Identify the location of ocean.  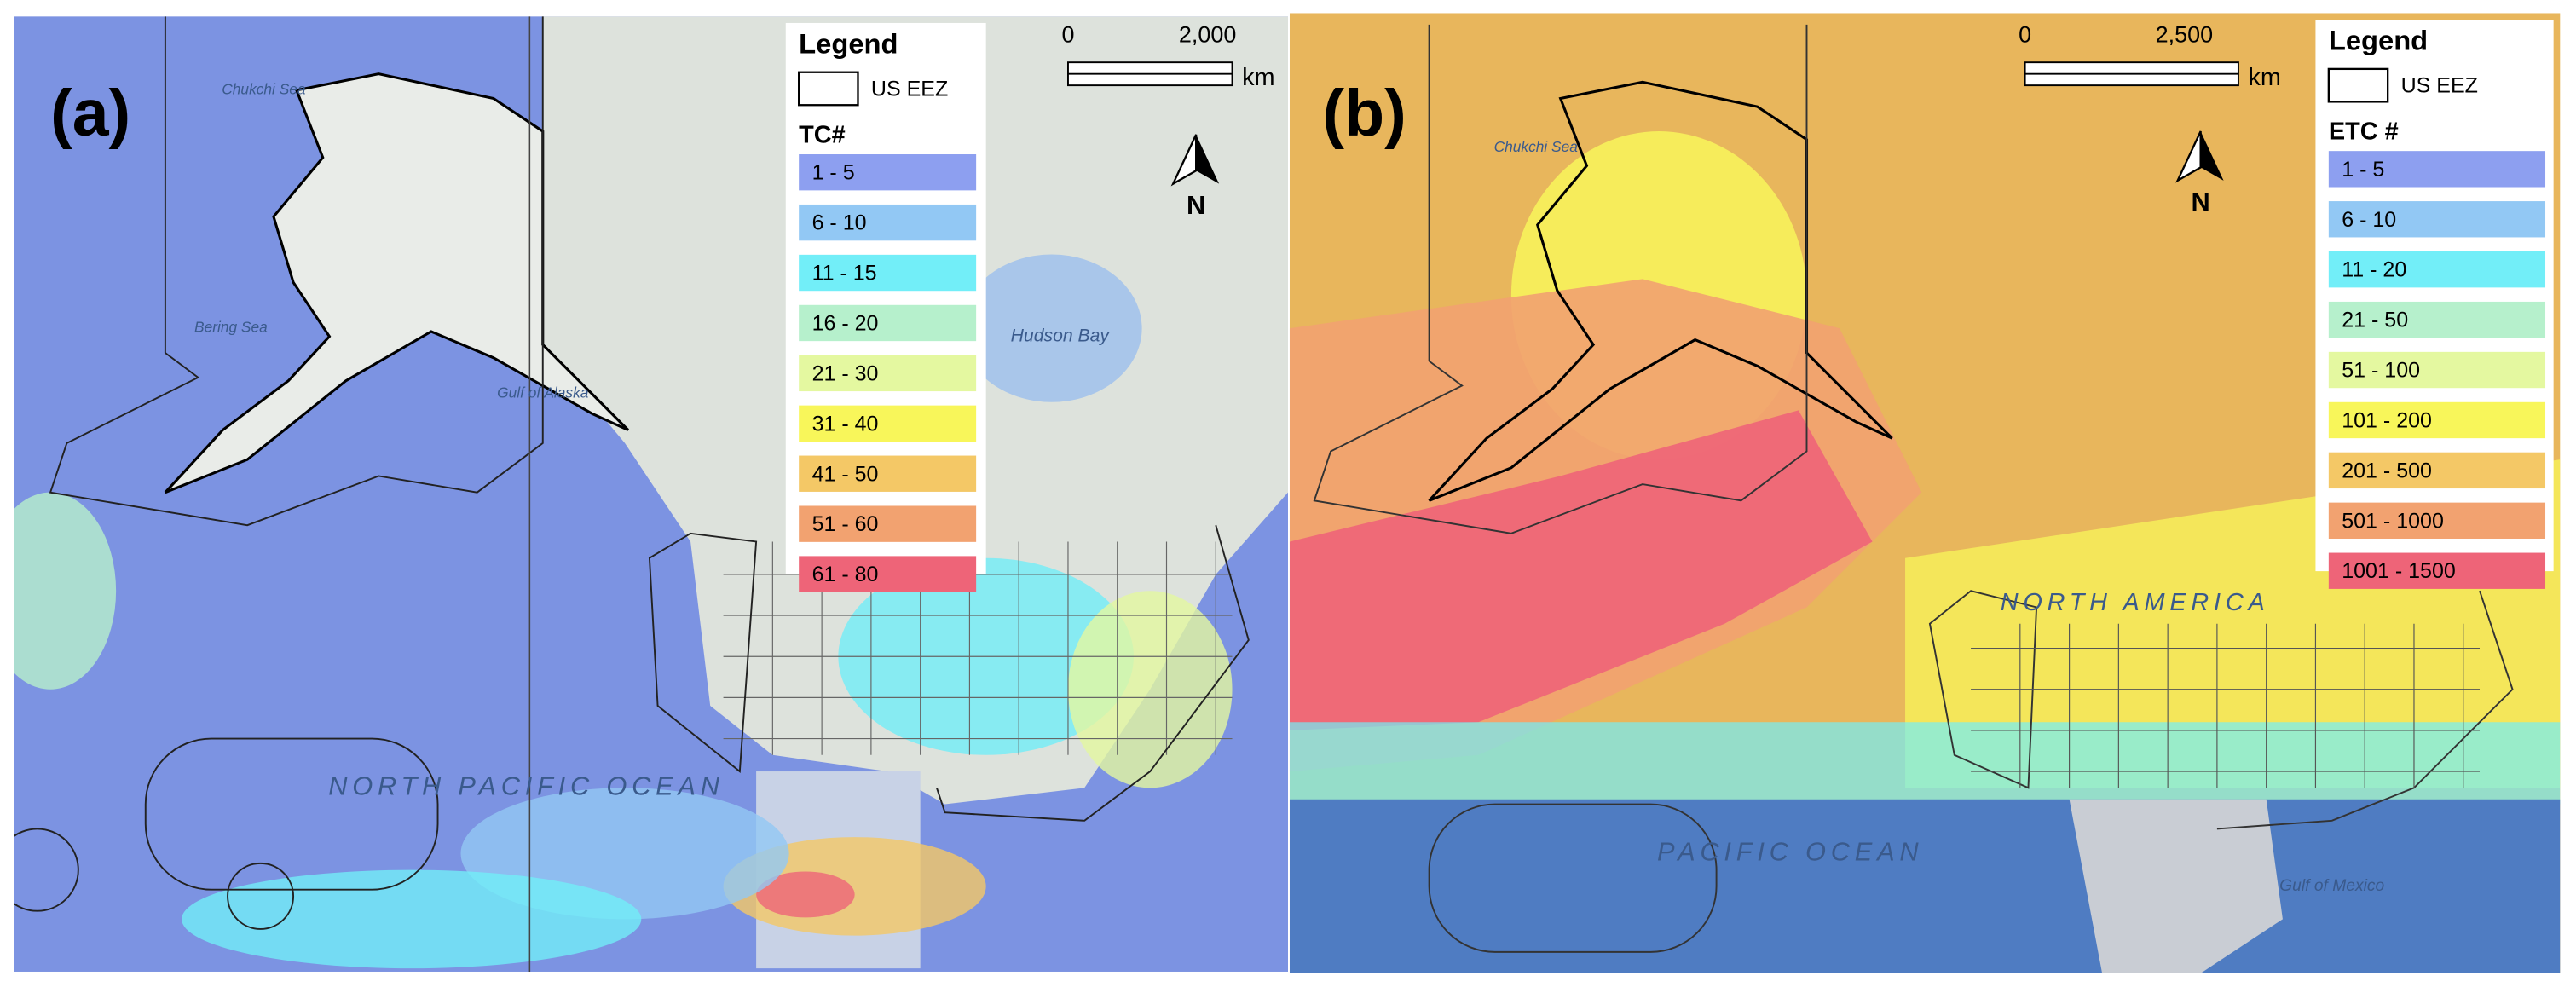
(1925, 886).